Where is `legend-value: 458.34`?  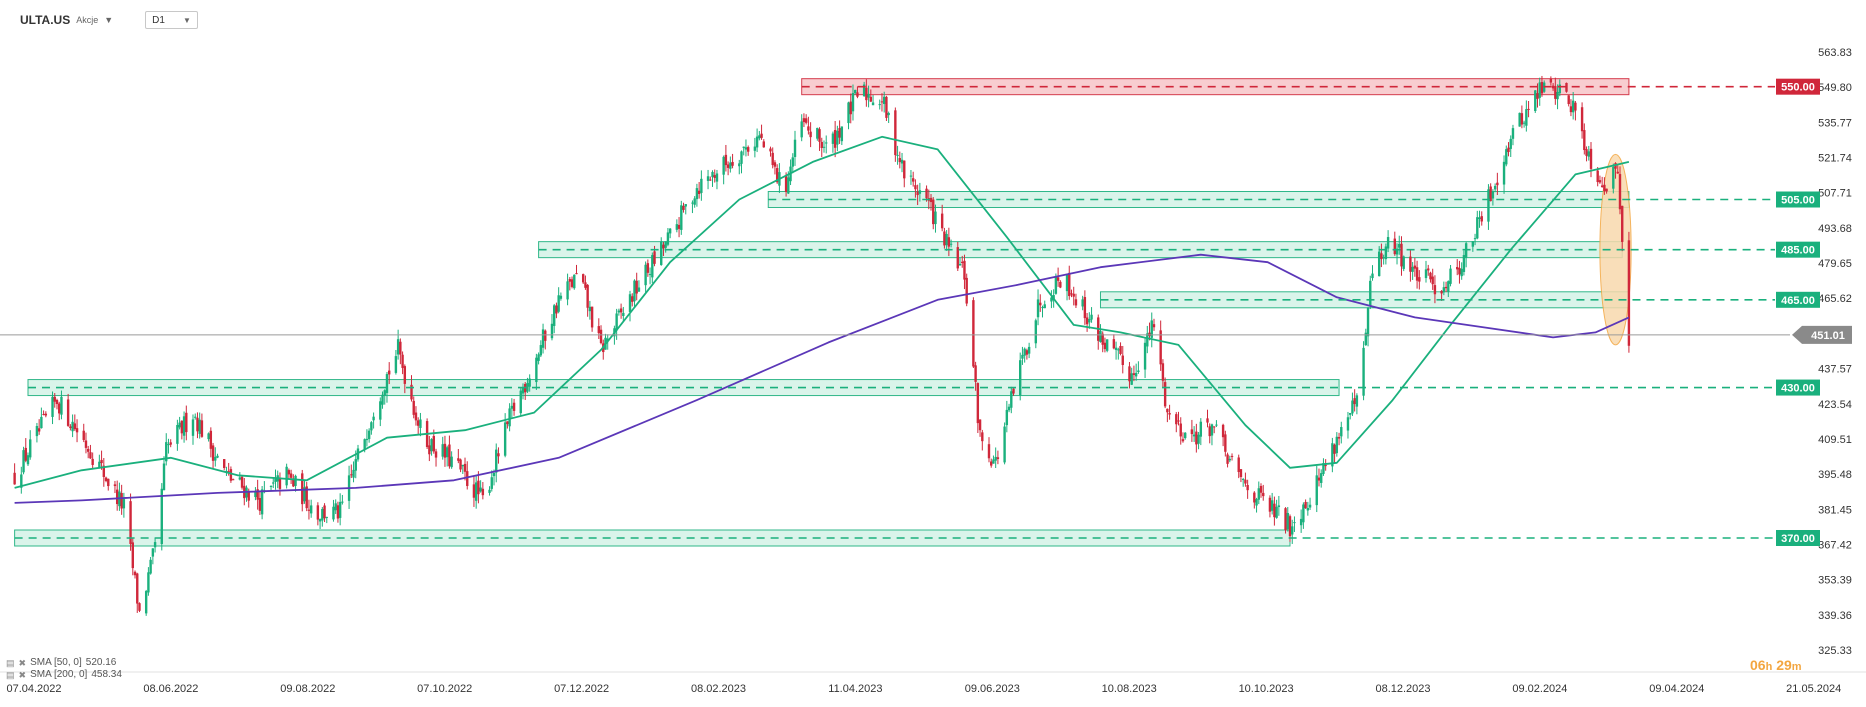 legend-value: 458.34 is located at coordinates (106, 674).